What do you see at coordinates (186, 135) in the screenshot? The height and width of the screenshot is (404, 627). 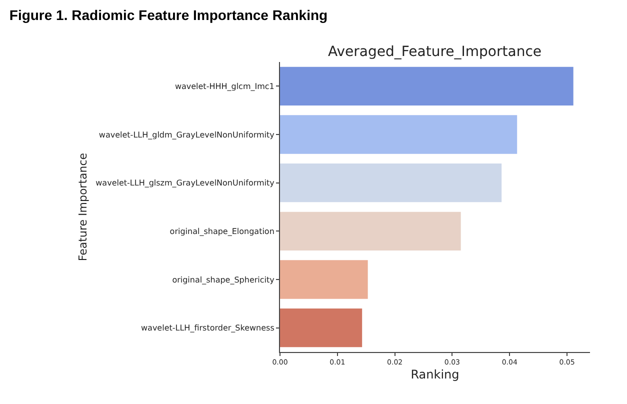 I see `y-tick-label: wavelet-LLH_gldm_GrayLevelNonUniformity` at bounding box center [186, 135].